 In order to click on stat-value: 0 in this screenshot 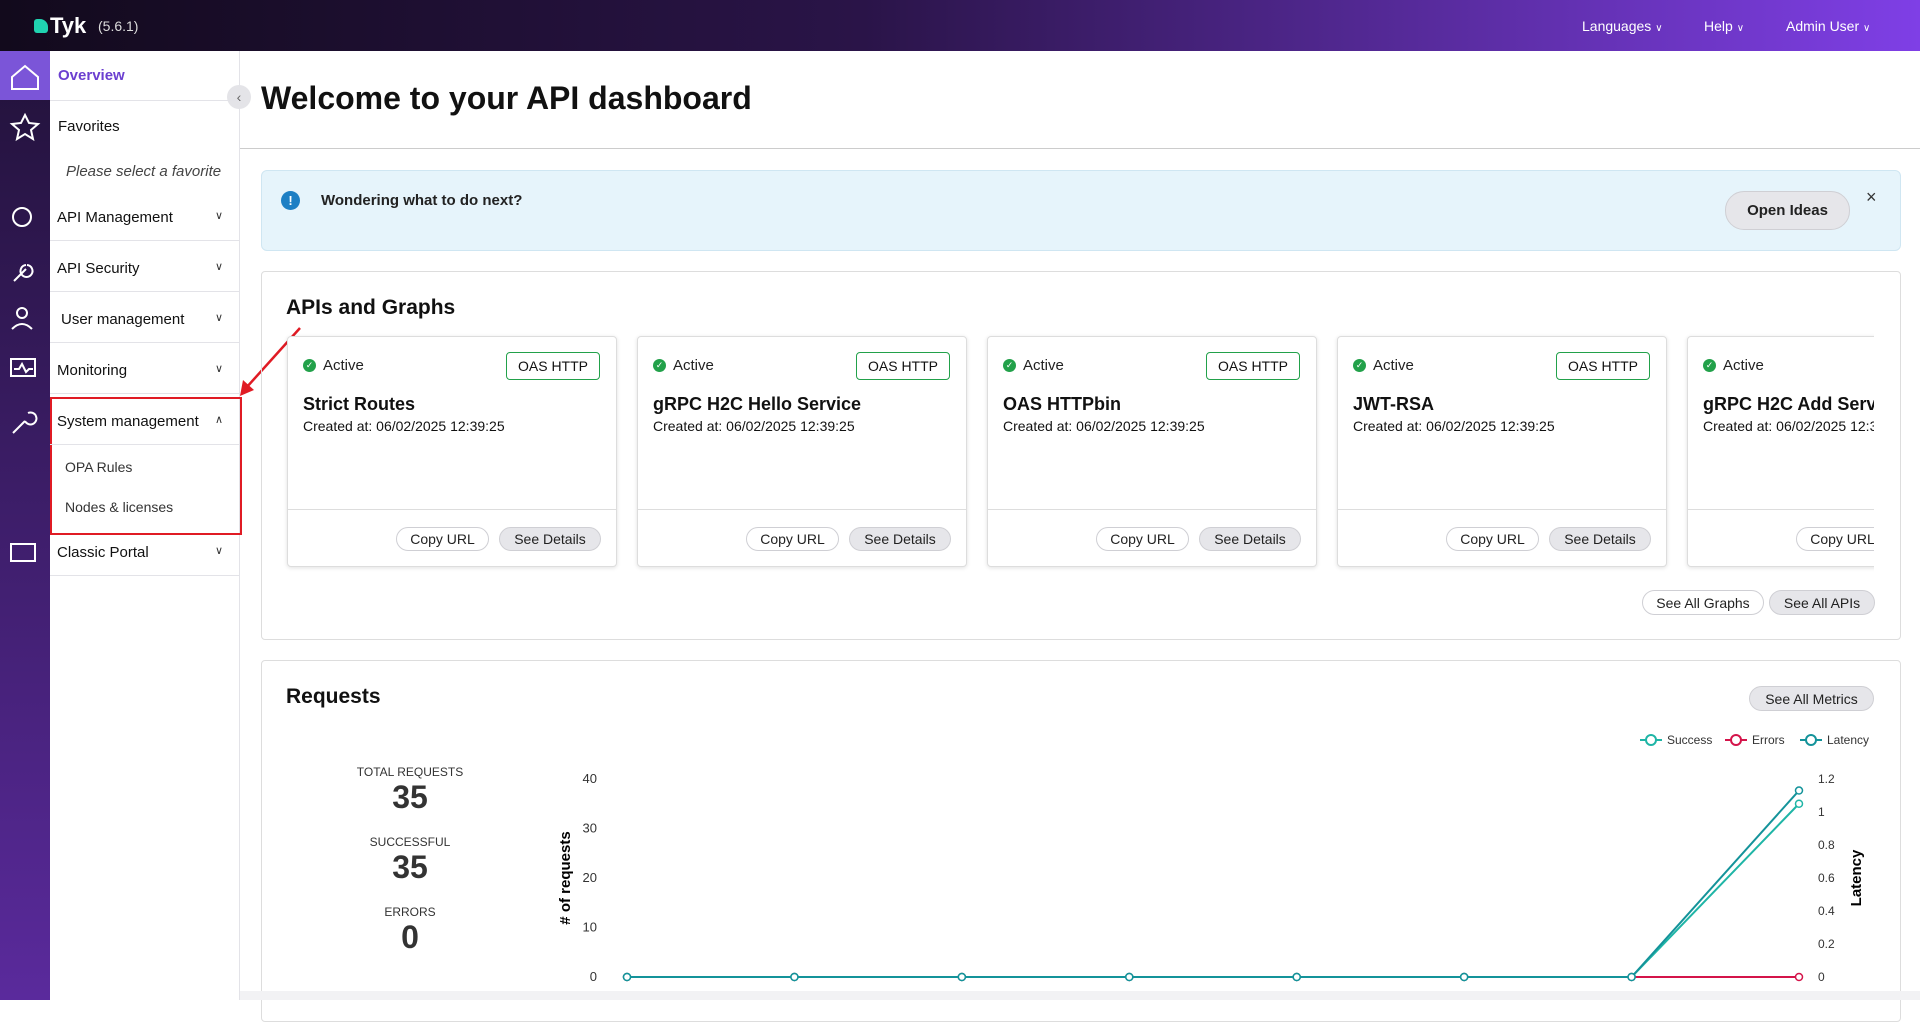, I will do `click(410, 937)`.